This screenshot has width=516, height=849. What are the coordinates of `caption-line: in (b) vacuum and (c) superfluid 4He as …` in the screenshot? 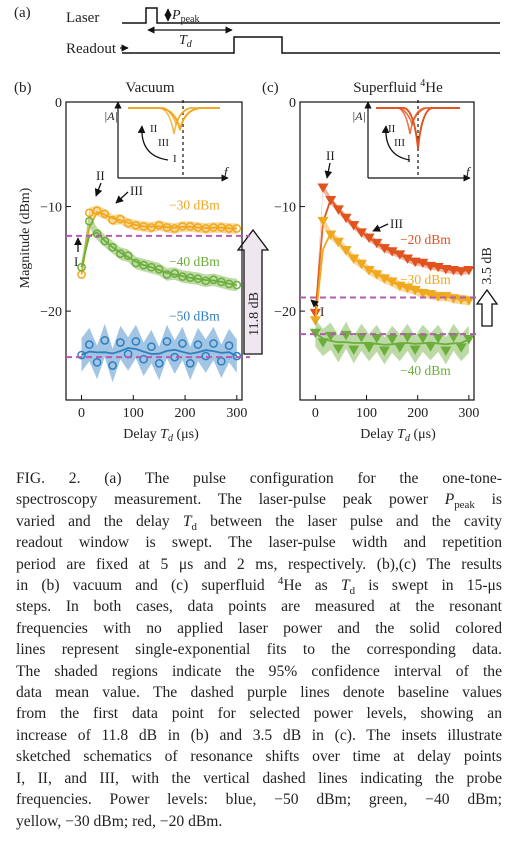 It's located at (259, 586).